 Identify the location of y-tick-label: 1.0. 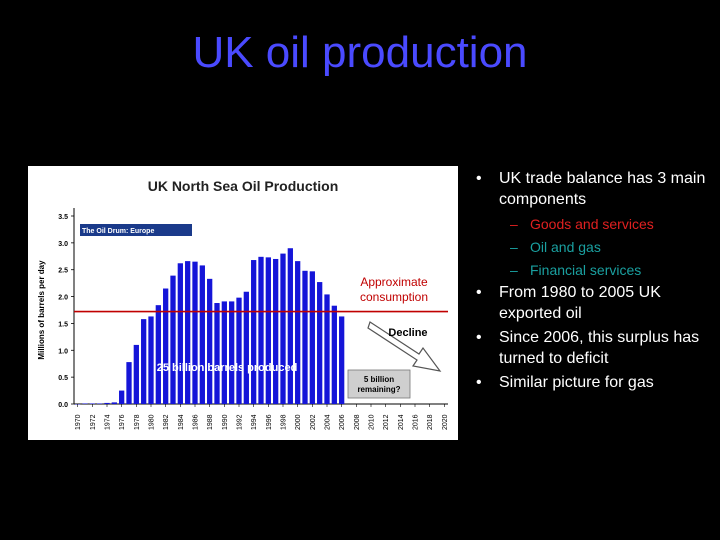
(63, 351).